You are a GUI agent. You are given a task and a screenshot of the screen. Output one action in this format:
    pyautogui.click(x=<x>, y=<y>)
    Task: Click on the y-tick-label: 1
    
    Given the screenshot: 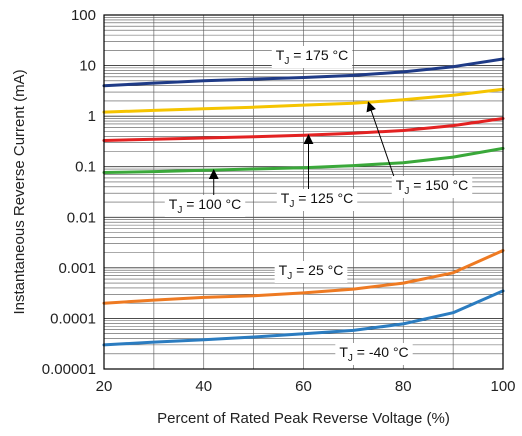 What is the action you would take?
    pyautogui.click(x=92, y=116)
    